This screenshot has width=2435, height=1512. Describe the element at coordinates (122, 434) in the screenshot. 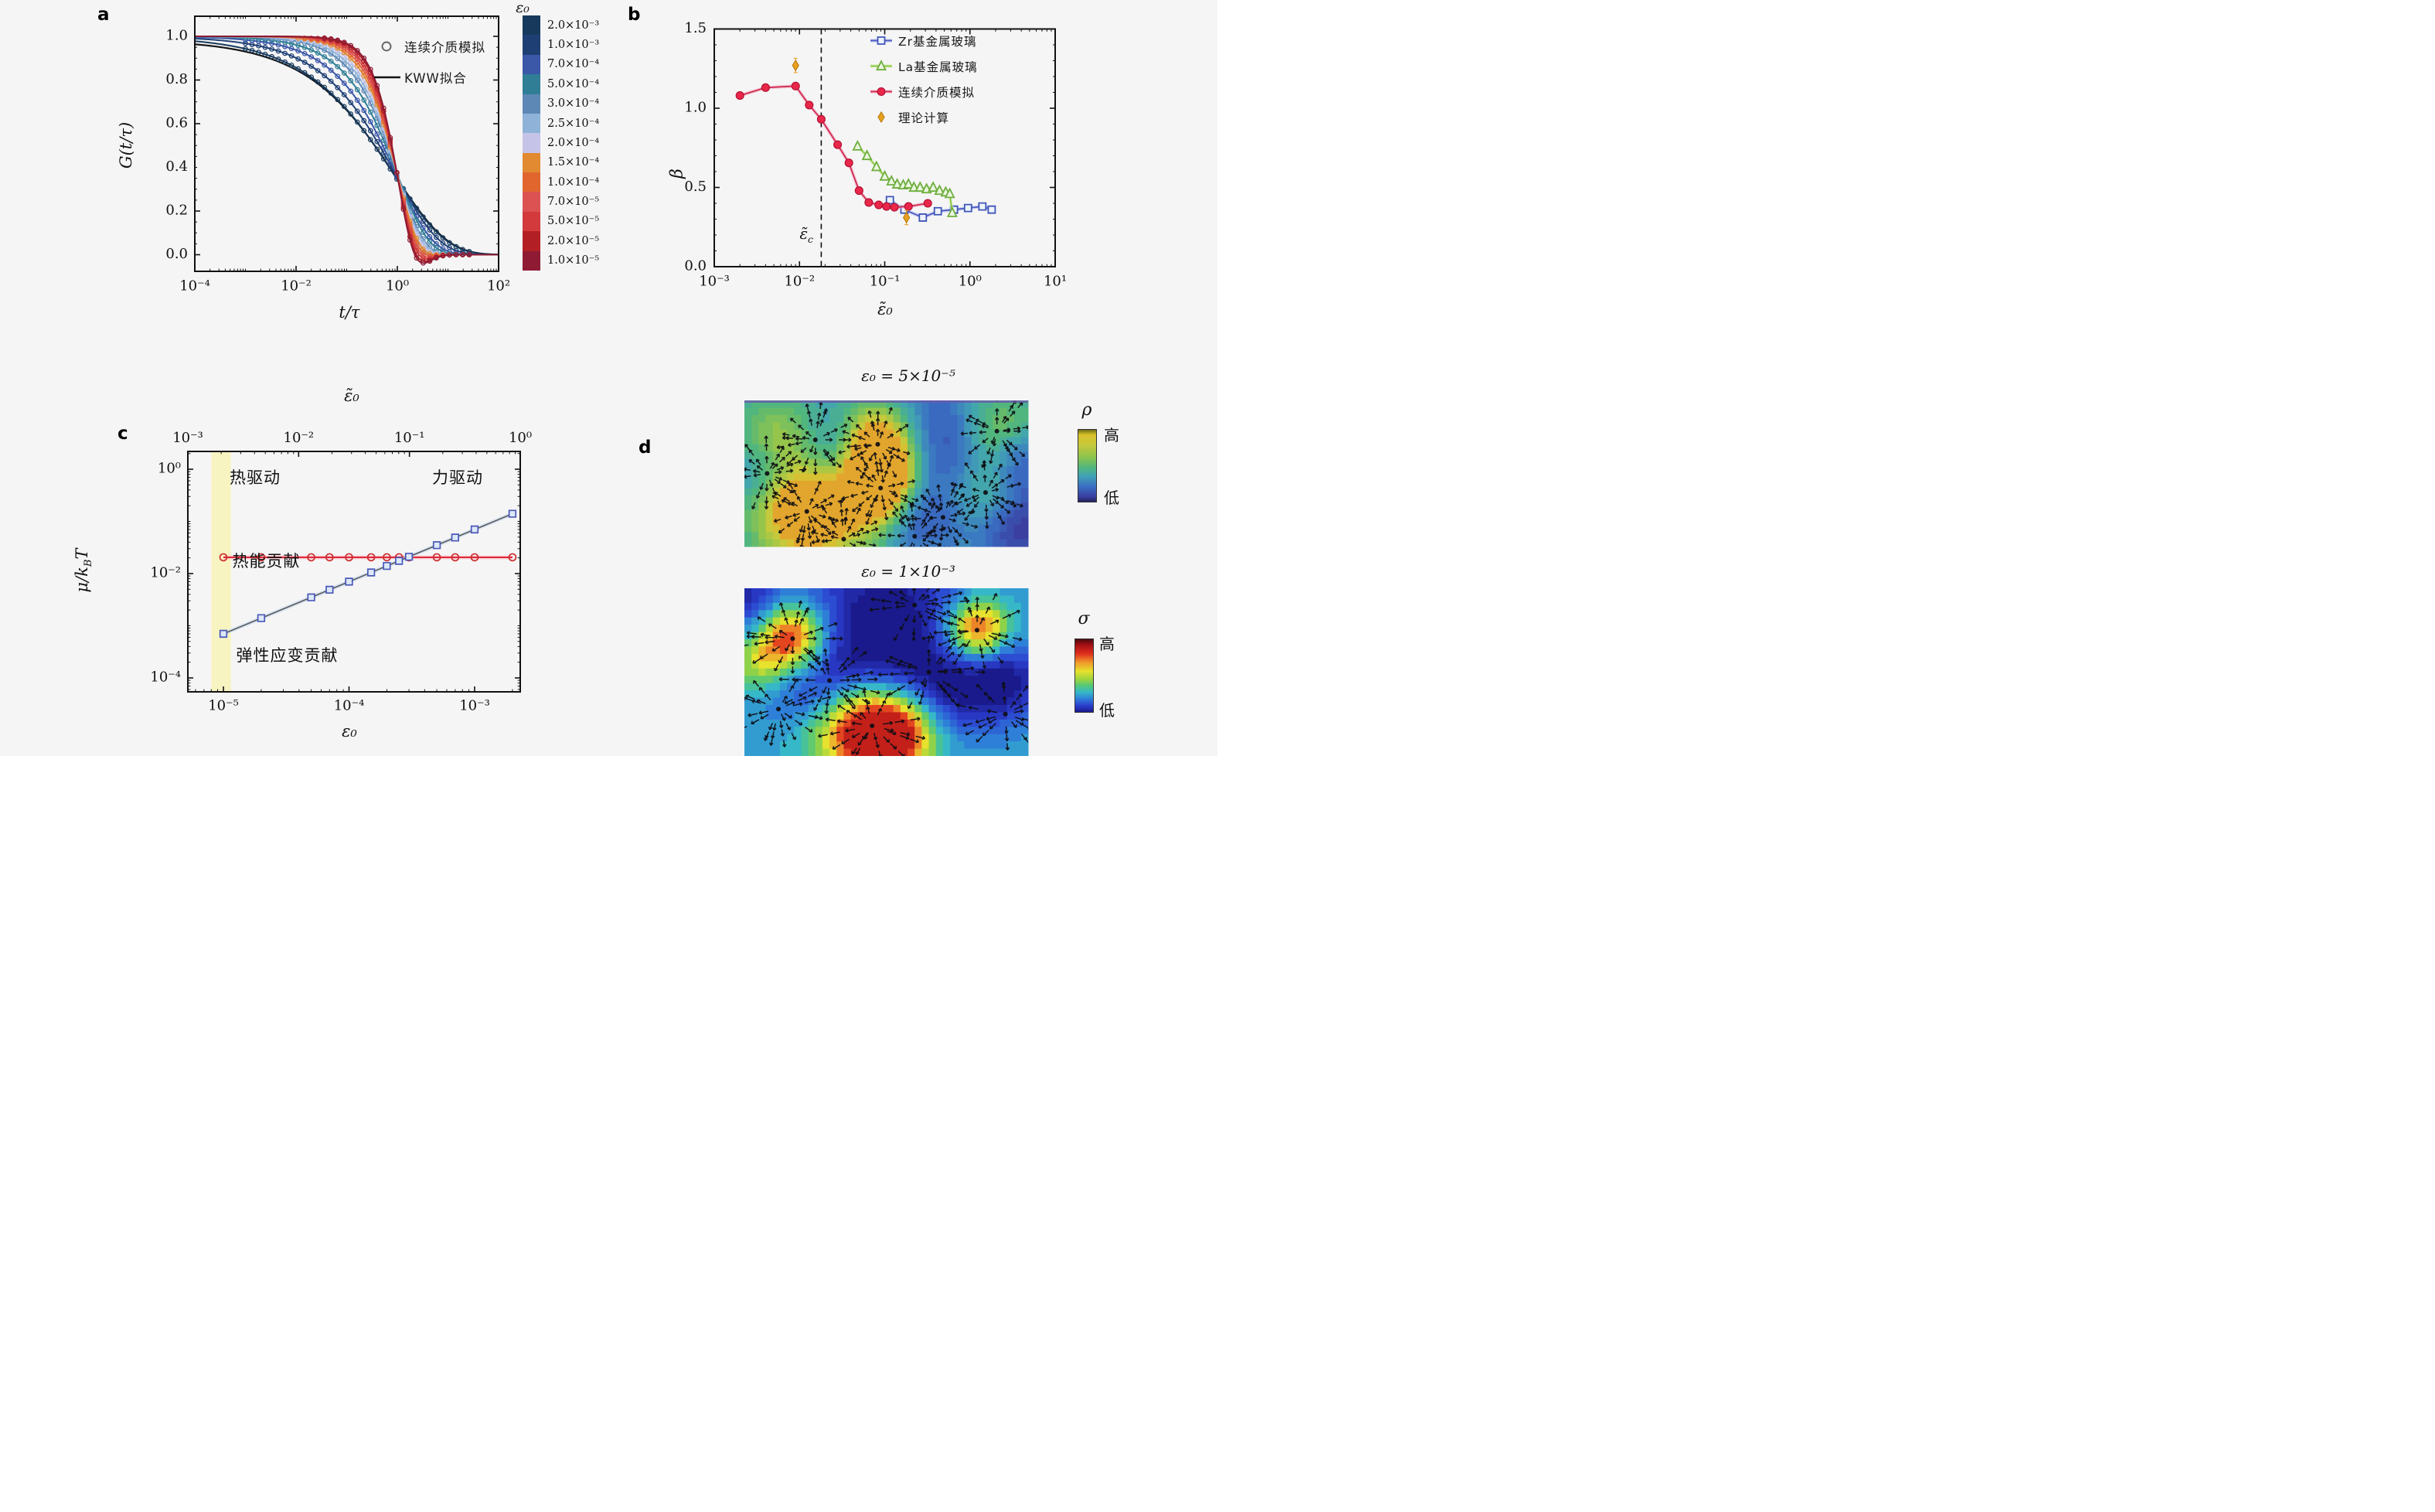

I see `panel-c-letter: c` at that location.